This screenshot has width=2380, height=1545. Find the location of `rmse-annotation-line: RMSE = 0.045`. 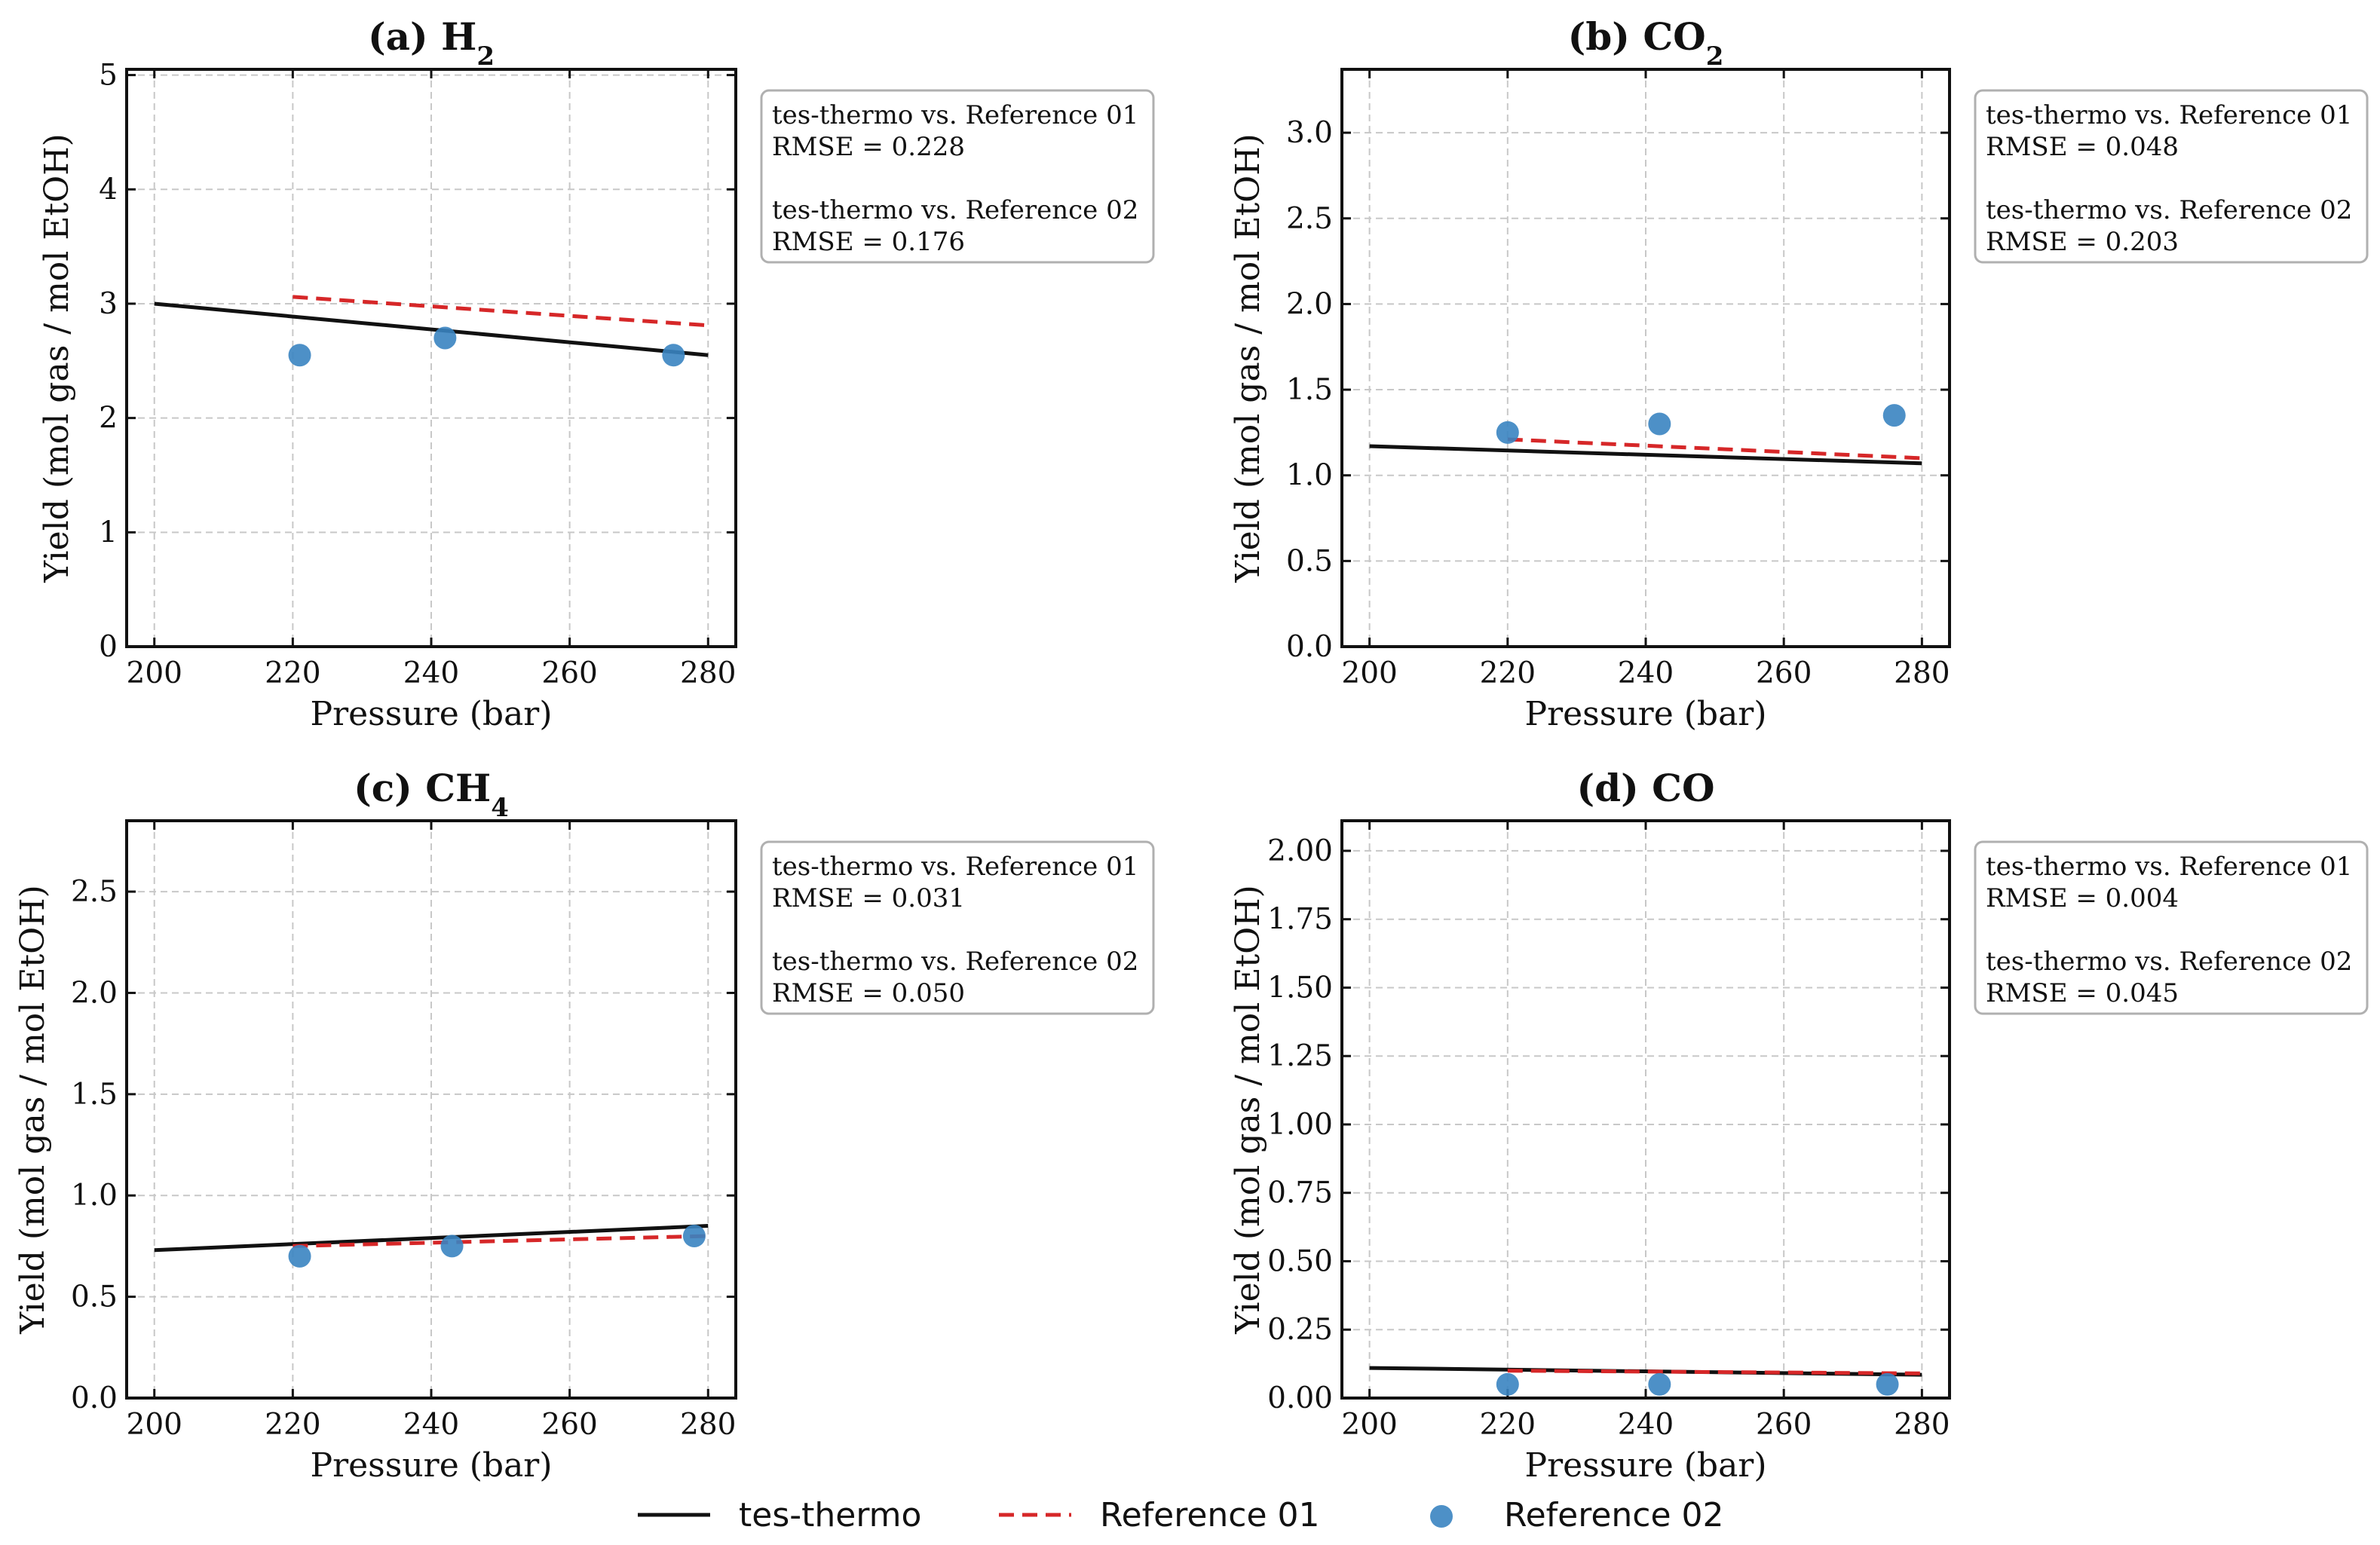

rmse-annotation-line: RMSE = 0.045 is located at coordinates (2082, 993).